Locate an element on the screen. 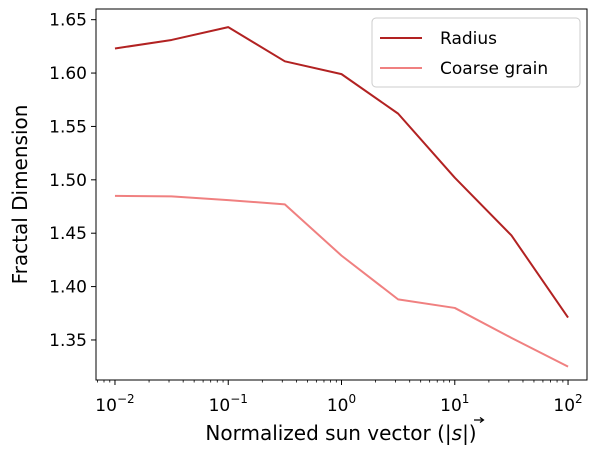  legend: Radius Coarse grain is located at coordinates (476, 52).